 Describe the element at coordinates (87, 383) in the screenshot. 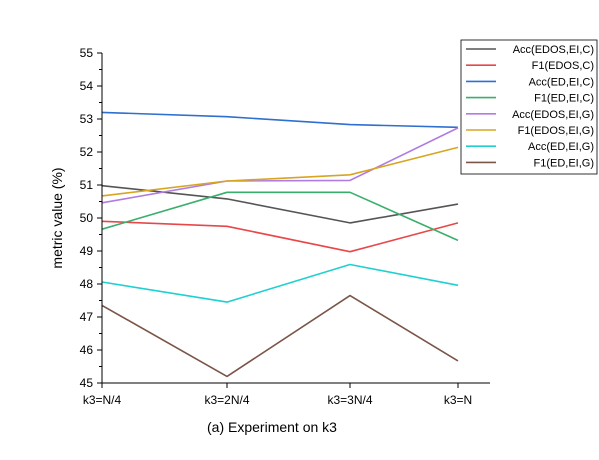

I see `y-tick-label: 45` at that location.